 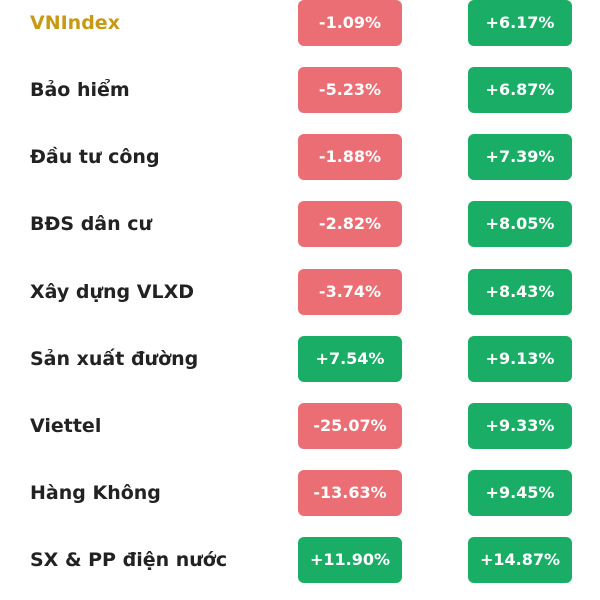 I want to click on list-item: Hàng Không -13.63% +9.45%, so click(x=300, y=493).